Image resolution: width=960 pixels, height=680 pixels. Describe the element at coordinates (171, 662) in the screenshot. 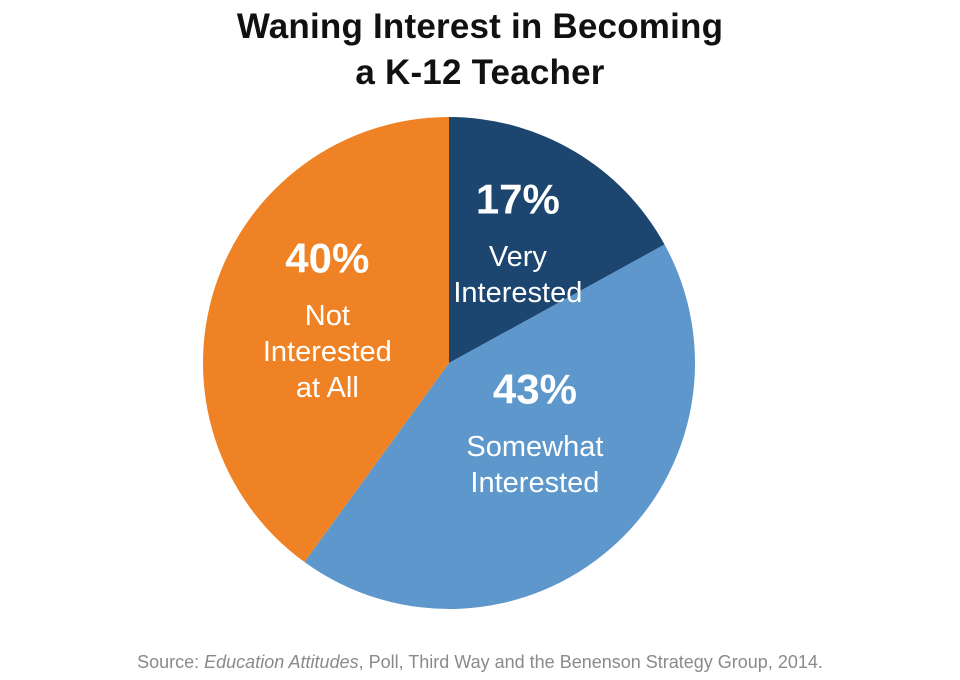

I see `source-prefix: Source:` at that location.